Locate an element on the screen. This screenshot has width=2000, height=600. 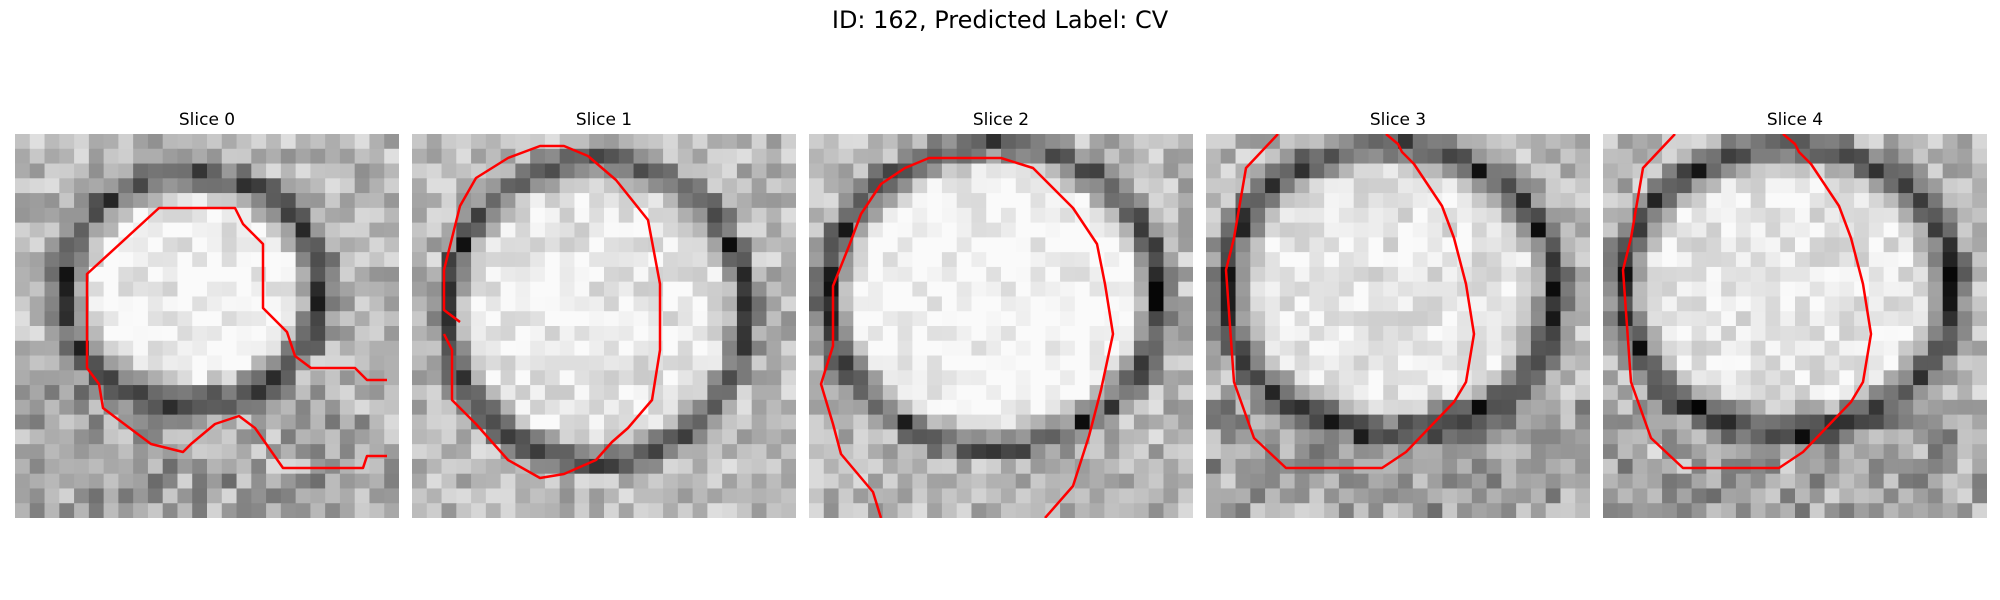
slice-title-2: Slice 2 is located at coordinates (1001, 120).